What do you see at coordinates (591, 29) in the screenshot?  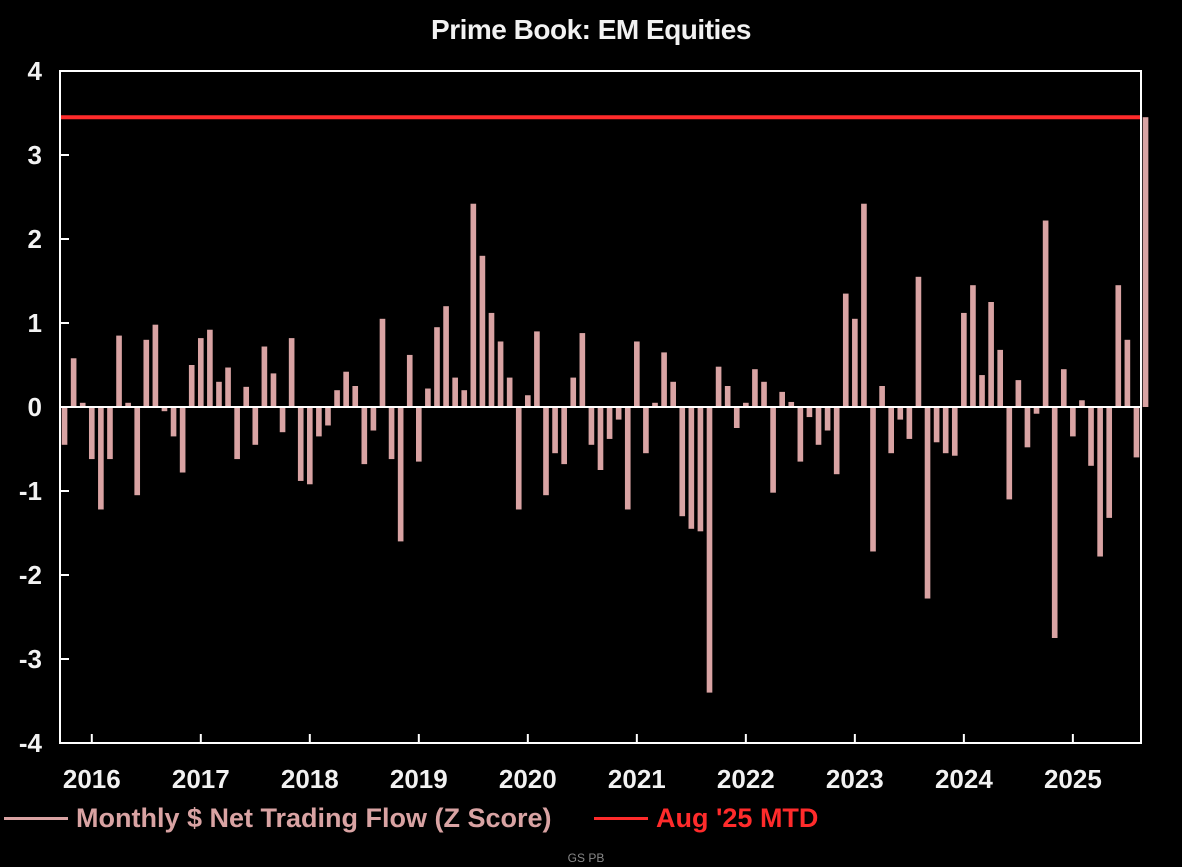 I see `chart-title: Prime Book: EM Equities` at bounding box center [591, 29].